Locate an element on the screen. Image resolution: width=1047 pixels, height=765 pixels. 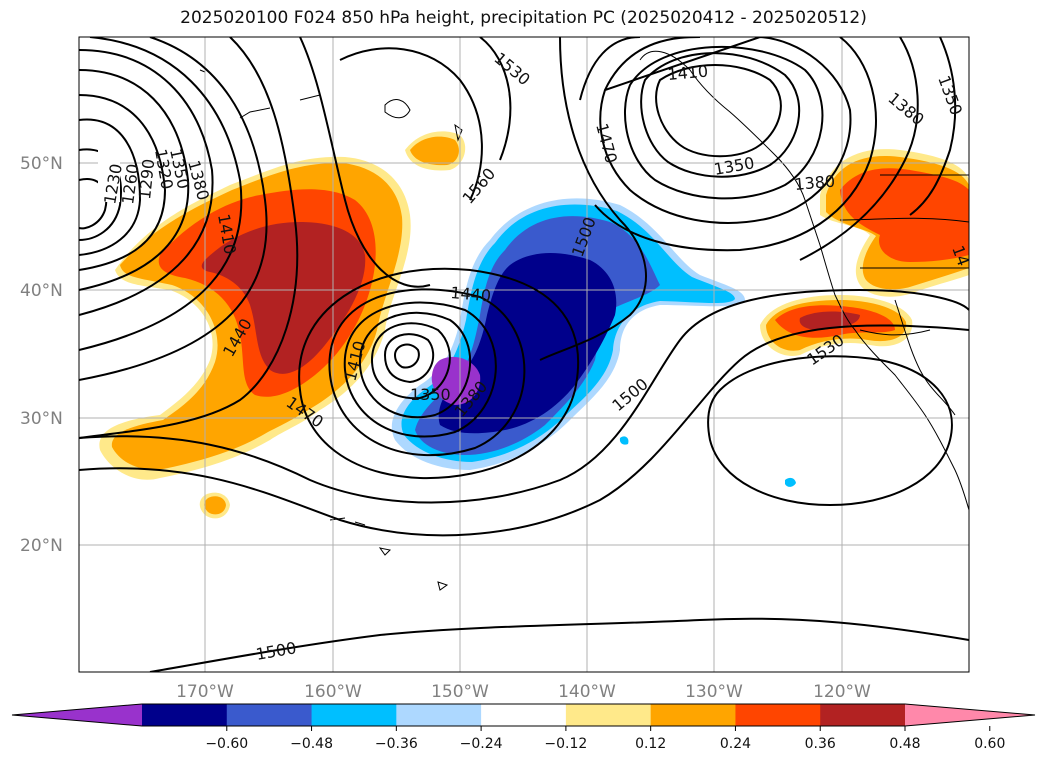
colorbar-tick-label: 0.24 is located at coordinates (735, 744).